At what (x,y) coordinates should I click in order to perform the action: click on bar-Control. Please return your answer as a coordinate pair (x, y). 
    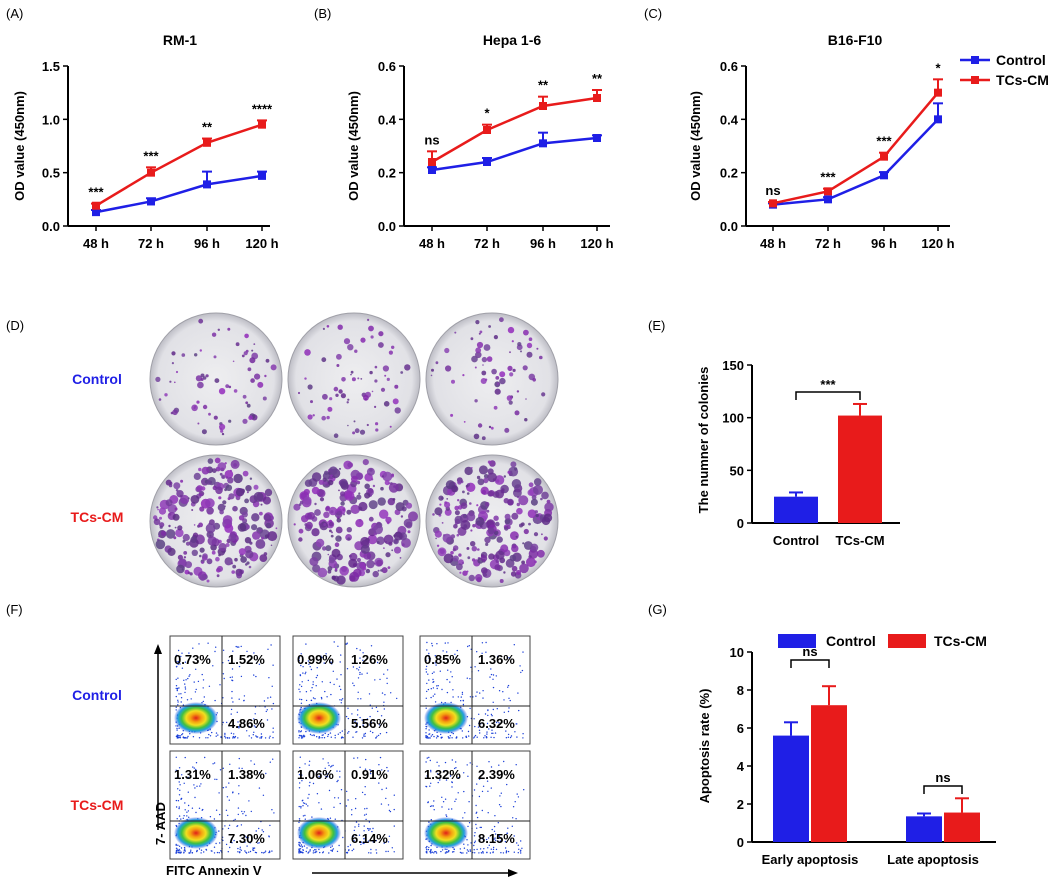
    Looking at the image, I should click on (924, 829).